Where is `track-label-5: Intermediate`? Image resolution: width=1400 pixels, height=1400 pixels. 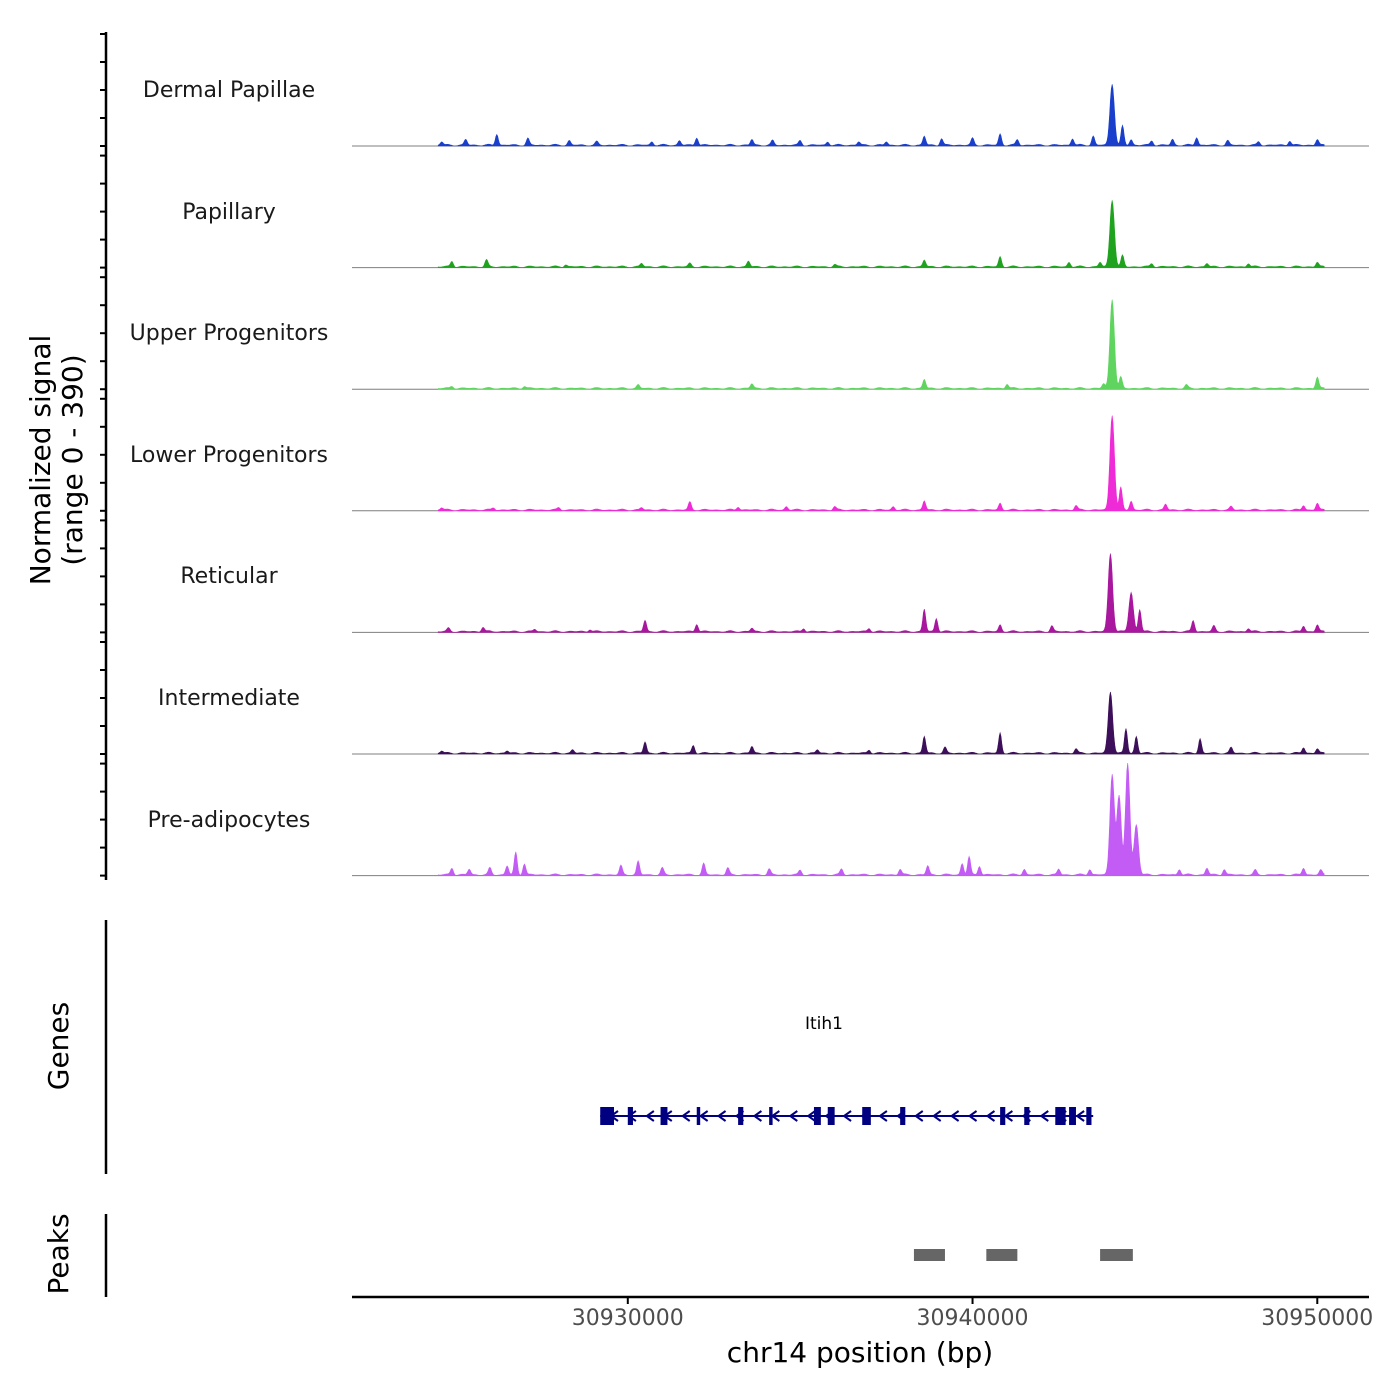 track-label-5: Intermediate is located at coordinates (229, 698).